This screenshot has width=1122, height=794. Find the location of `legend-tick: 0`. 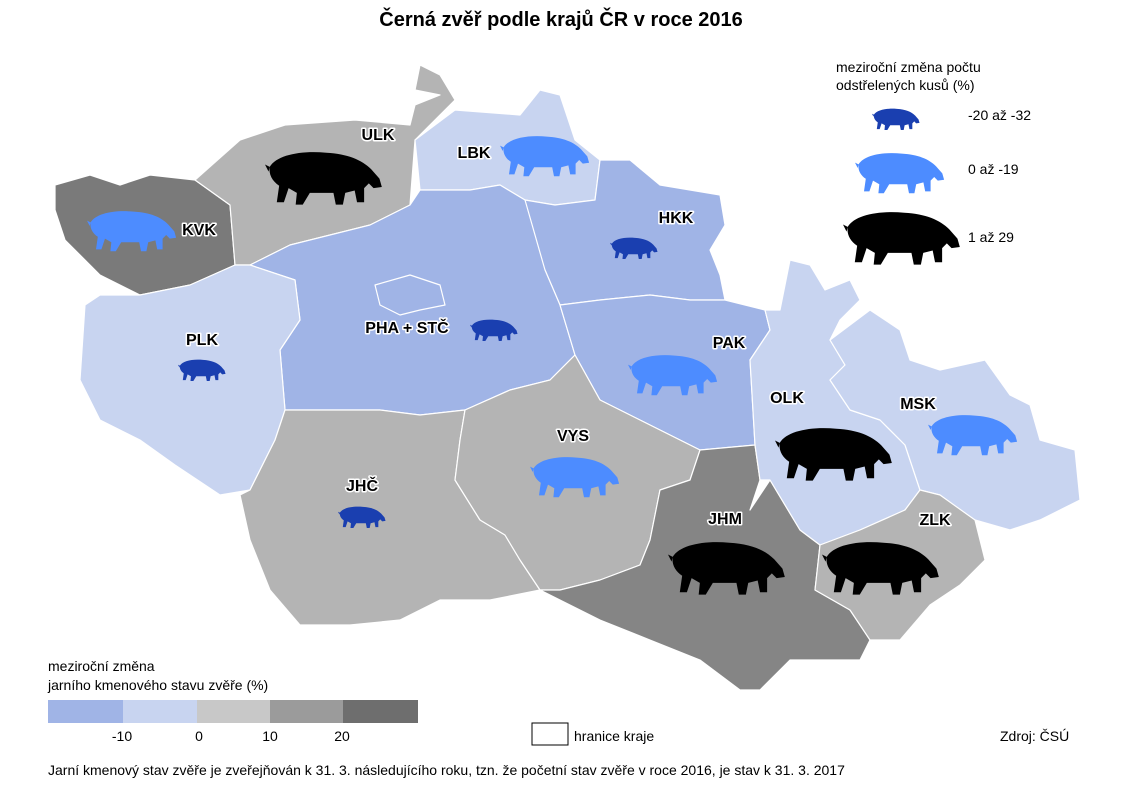

legend-tick: 0 is located at coordinates (199, 736).